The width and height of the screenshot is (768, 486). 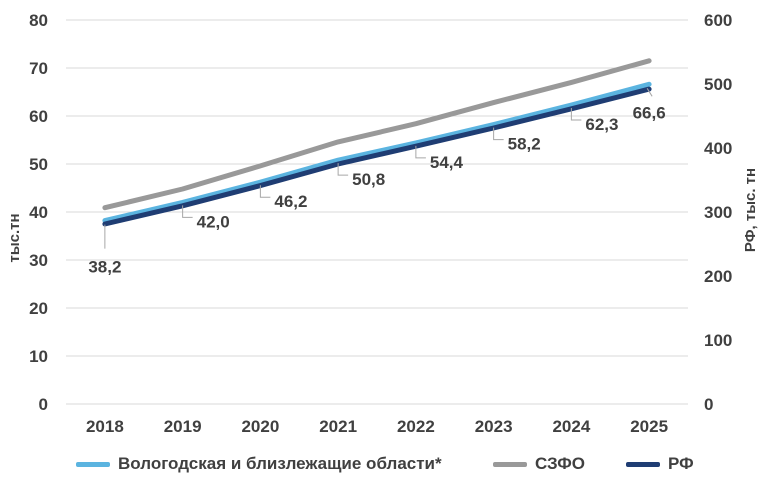 I want to click on left-tick-30: 30, so click(x=38, y=260).